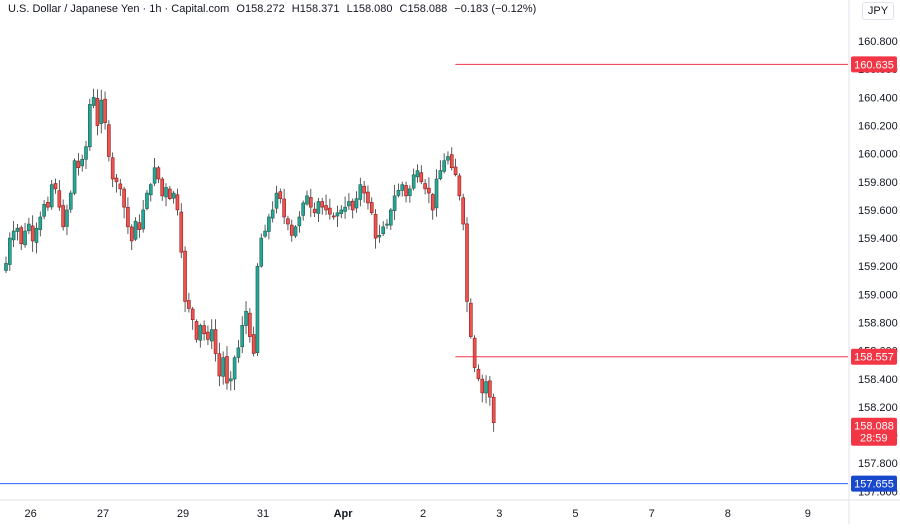  I want to click on open-value: 158.272, so click(264, 9).